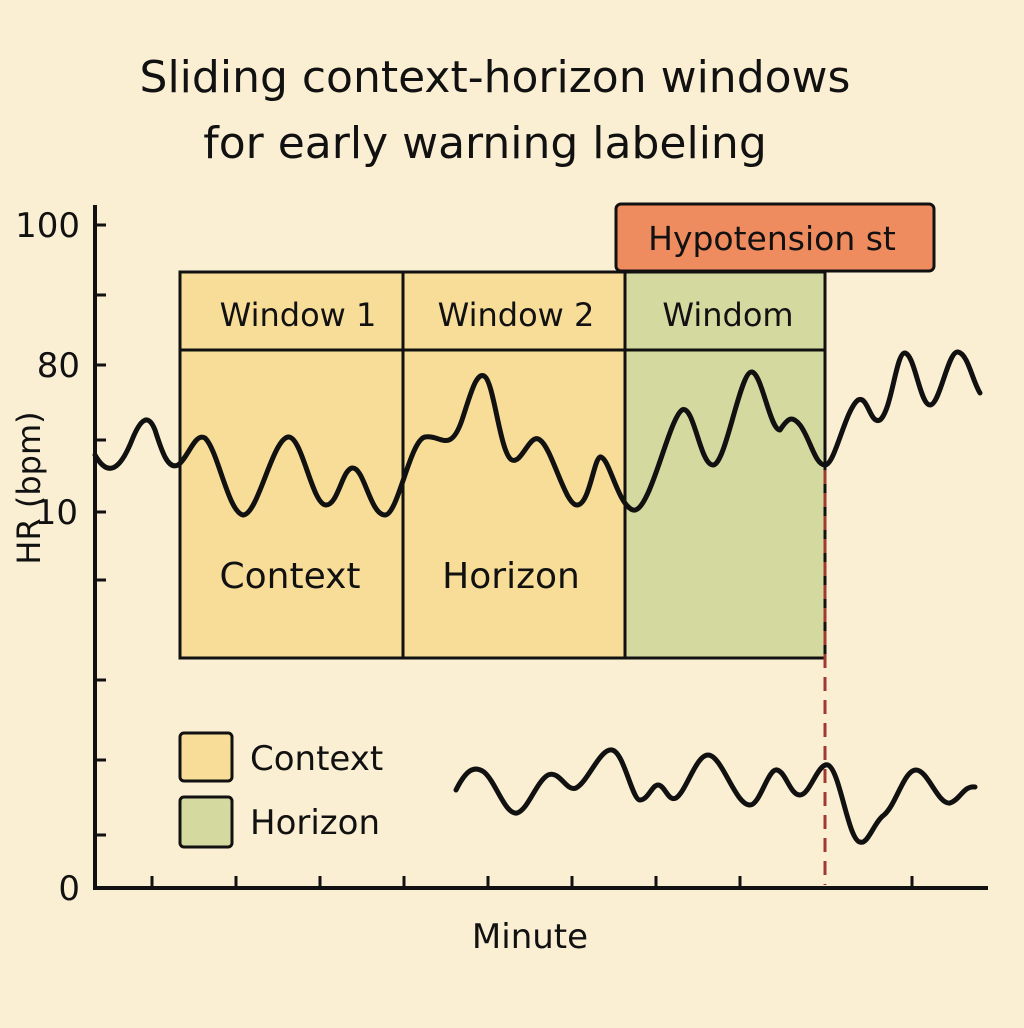 This screenshot has width=1024, height=1028. What do you see at coordinates (495, 77) in the screenshot?
I see `title-line-1: Sliding context-horizon windows` at bounding box center [495, 77].